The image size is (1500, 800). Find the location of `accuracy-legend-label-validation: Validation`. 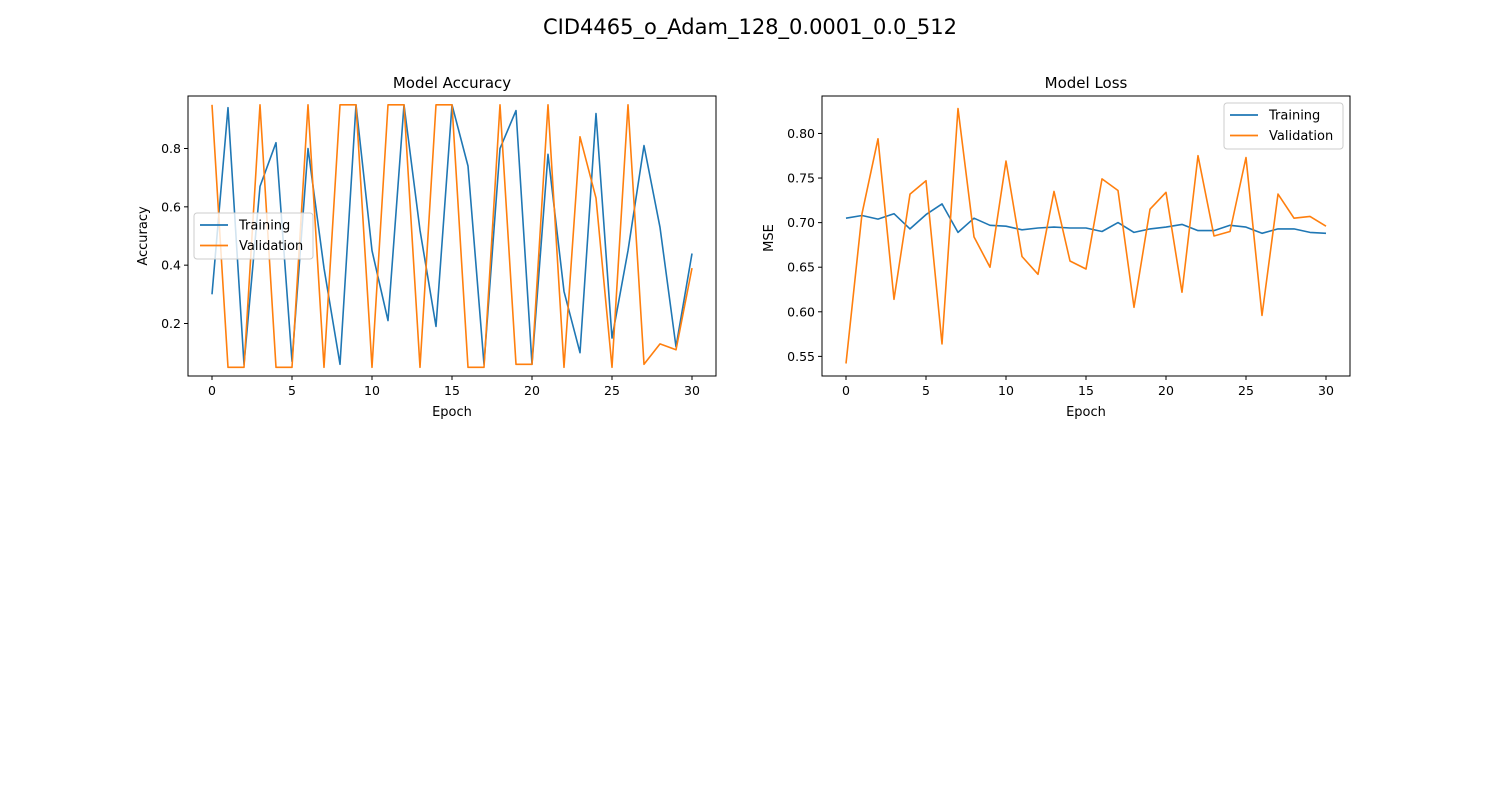

accuracy-legend-label-validation: Validation is located at coordinates (271, 246).